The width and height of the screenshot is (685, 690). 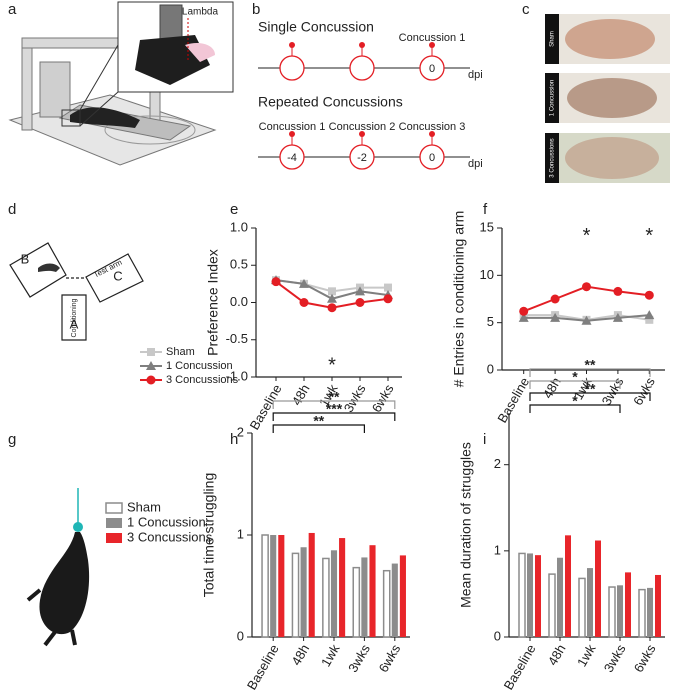 I want to click on y-tick-label: 0.5, so click(x=239, y=264).